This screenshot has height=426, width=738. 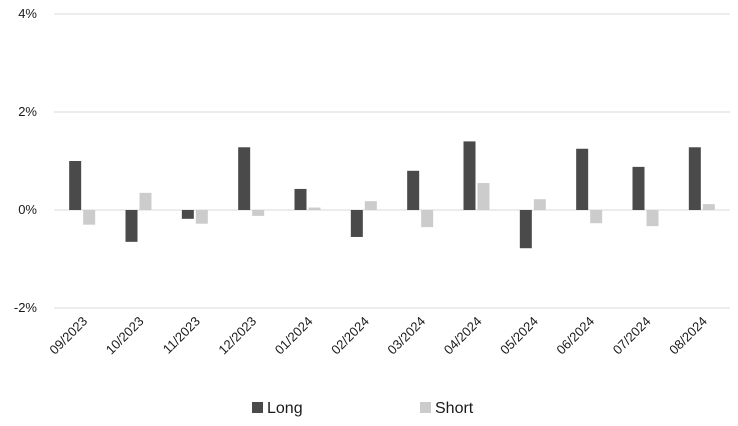 I want to click on bar-long-03-2024, so click(x=413, y=190).